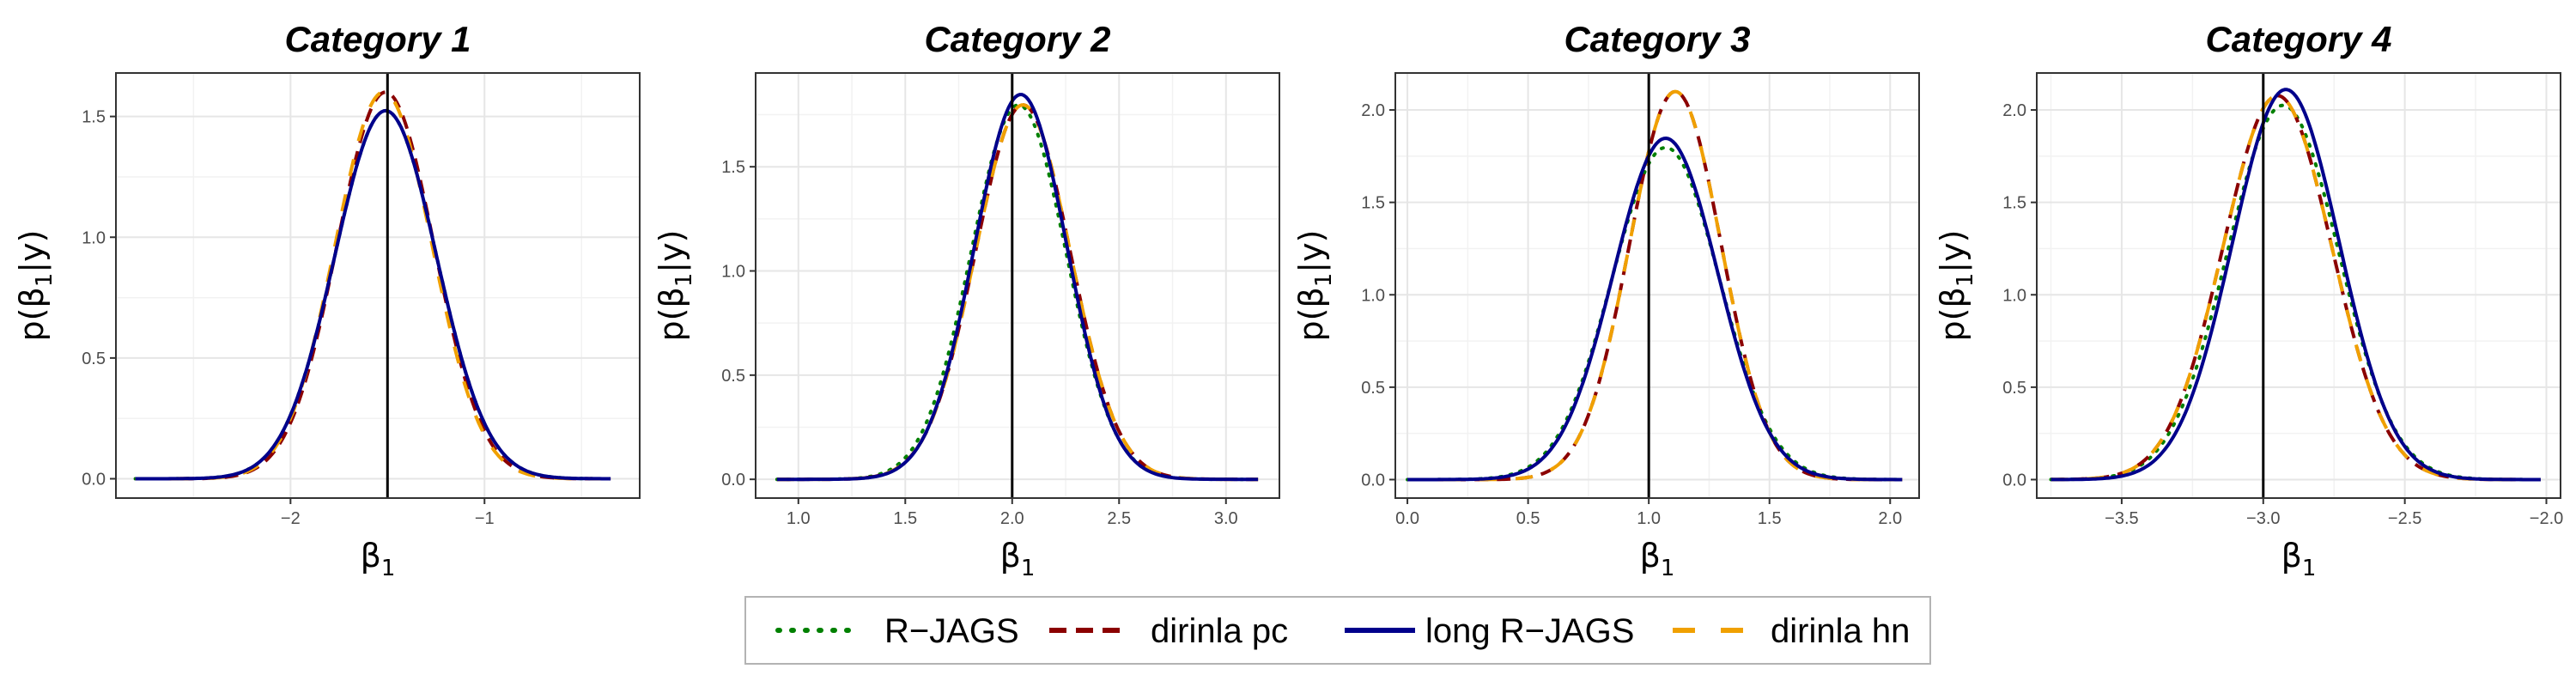 This screenshot has height=687, width=2576. What do you see at coordinates (2298, 39) in the screenshot?
I see `panel-title: Category 4` at bounding box center [2298, 39].